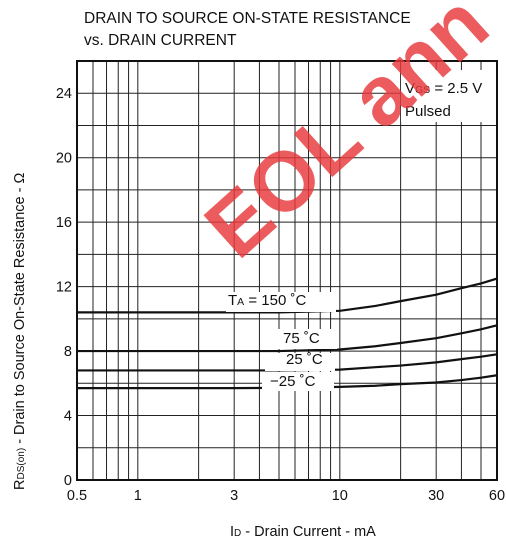 The image size is (506, 544). What do you see at coordinates (64, 159) in the screenshot?
I see `y-tick-label: 20` at bounding box center [64, 159].